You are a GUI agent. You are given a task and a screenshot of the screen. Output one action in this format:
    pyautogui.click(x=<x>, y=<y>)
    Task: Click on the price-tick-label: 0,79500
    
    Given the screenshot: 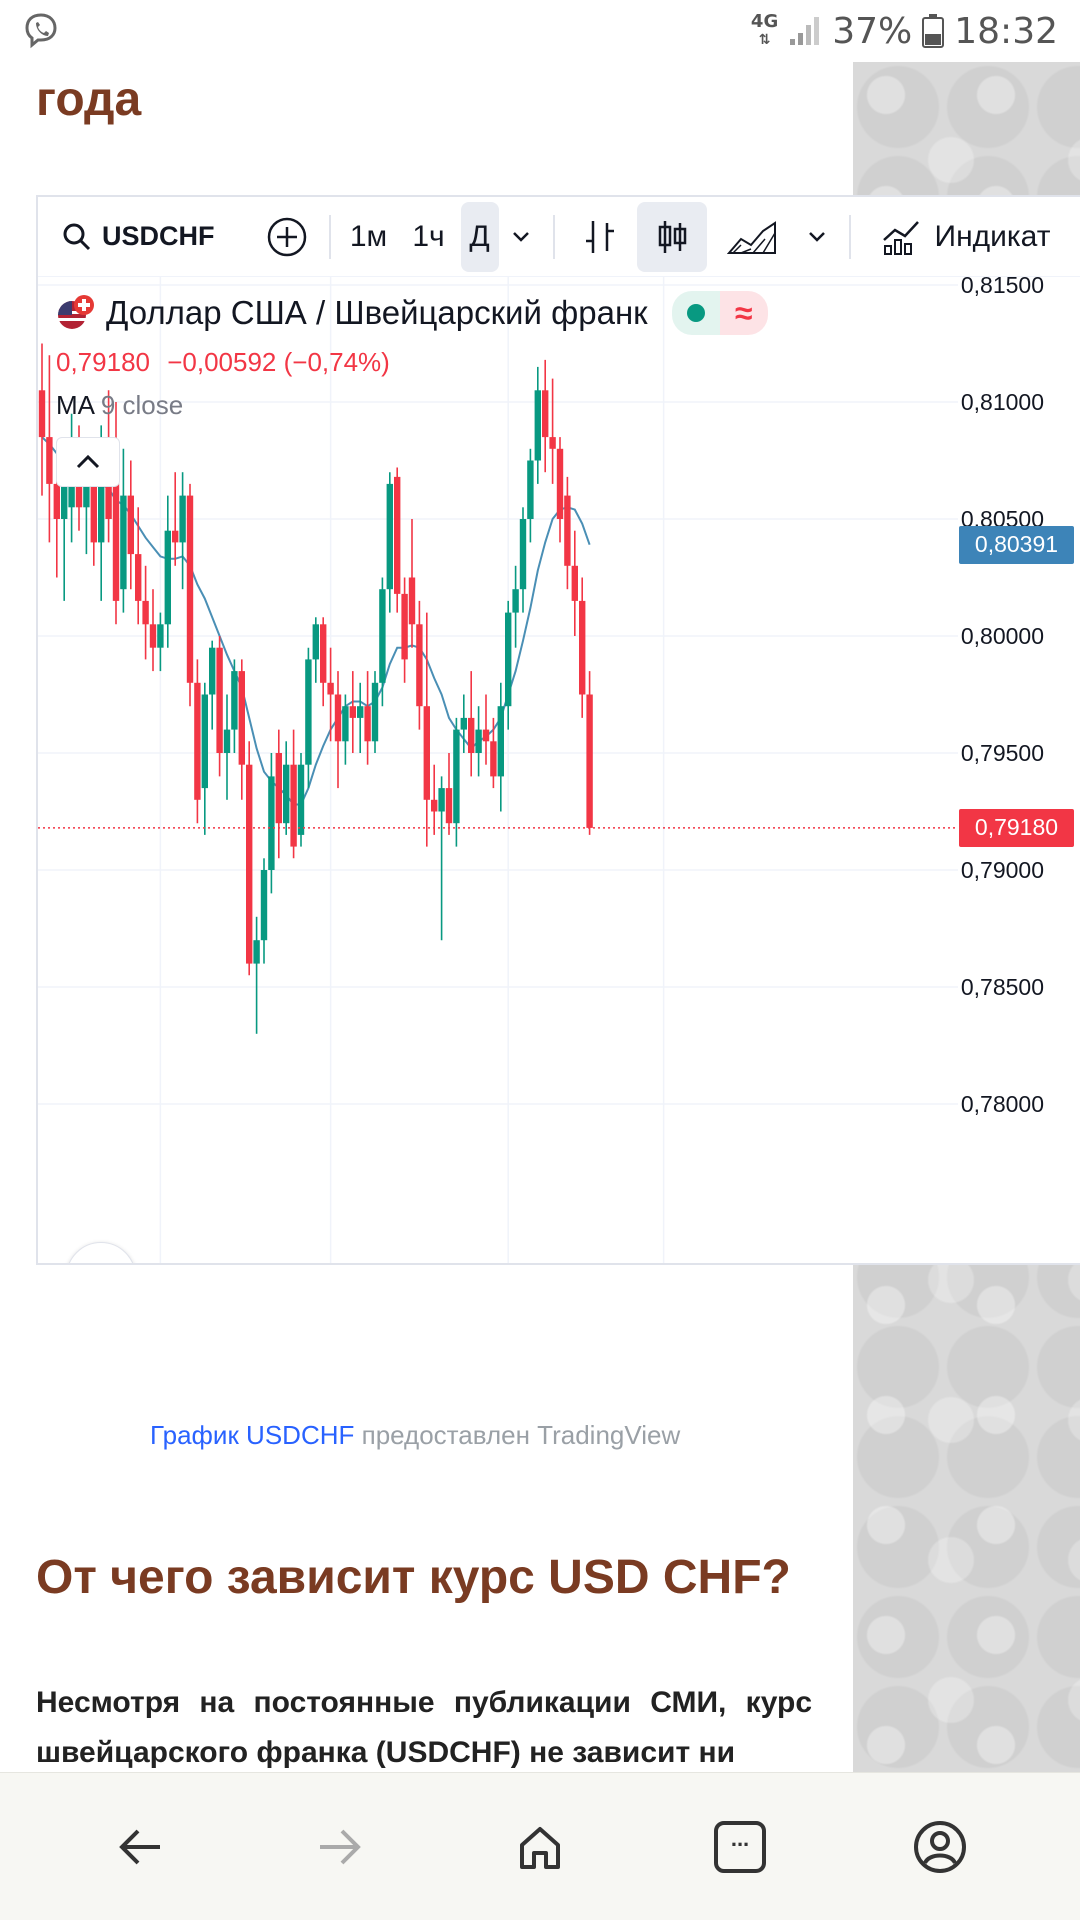 What is the action you would take?
    pyautogui.click(x=1002, y=753)
    